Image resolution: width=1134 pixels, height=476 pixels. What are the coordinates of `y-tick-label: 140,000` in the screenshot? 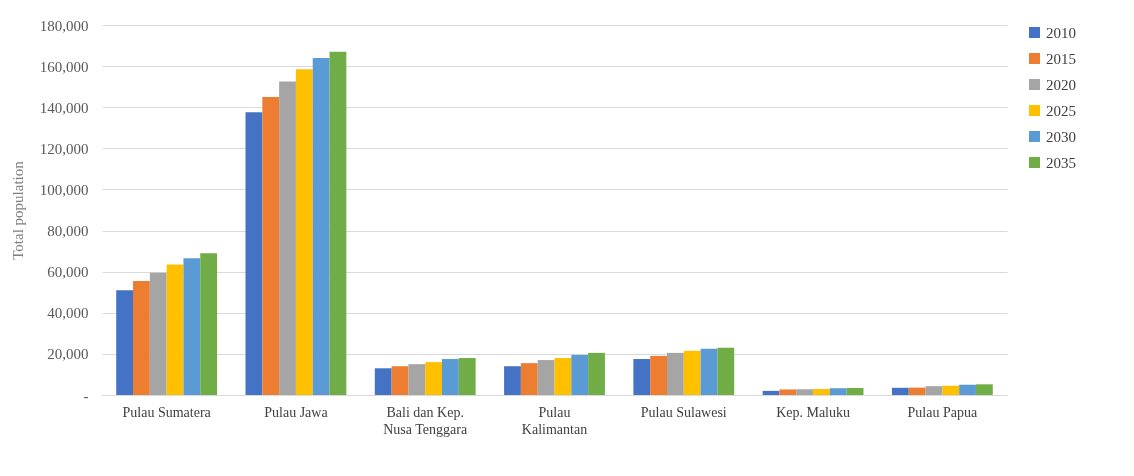 It's located at (64, 107).